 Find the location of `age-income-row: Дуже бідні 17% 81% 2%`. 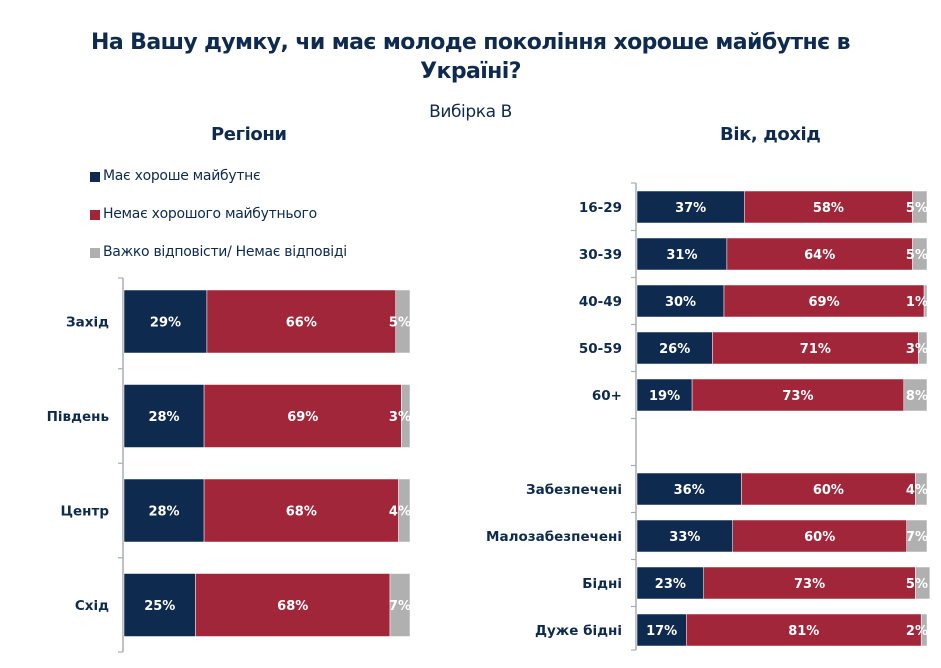

age-income-row: Дуже бідні 17% 81% 2% is located at coordinates (731, 630).